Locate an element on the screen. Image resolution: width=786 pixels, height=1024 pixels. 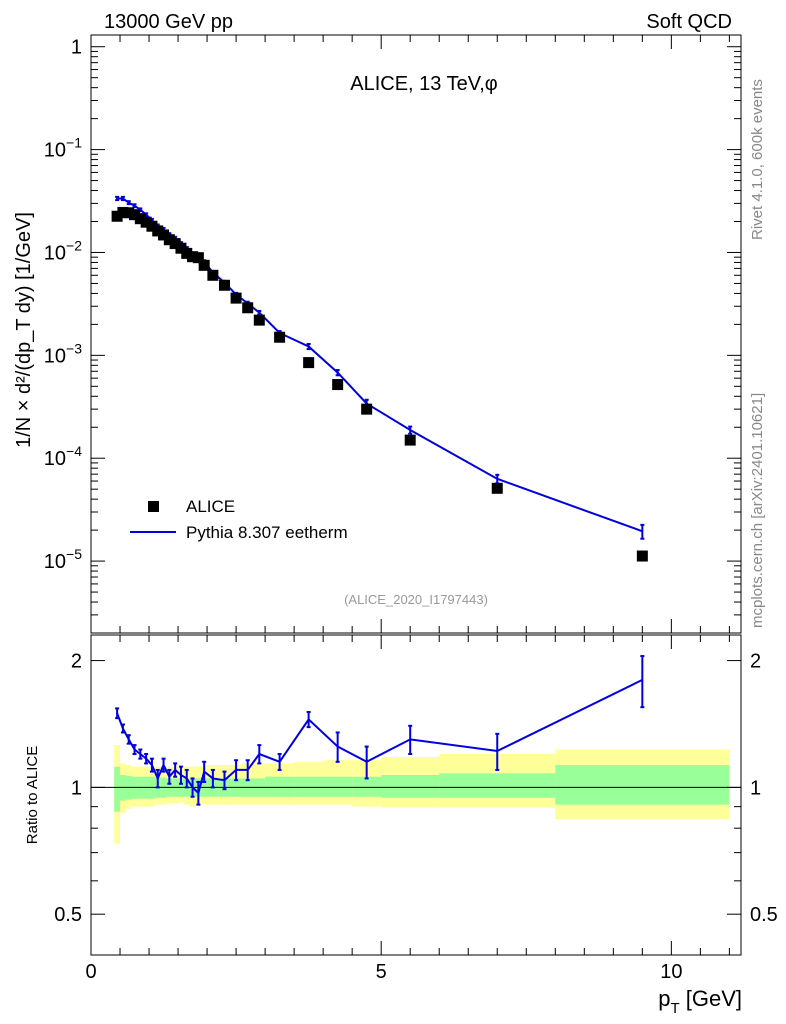
ratio-line is located at coordinates (379, 736).